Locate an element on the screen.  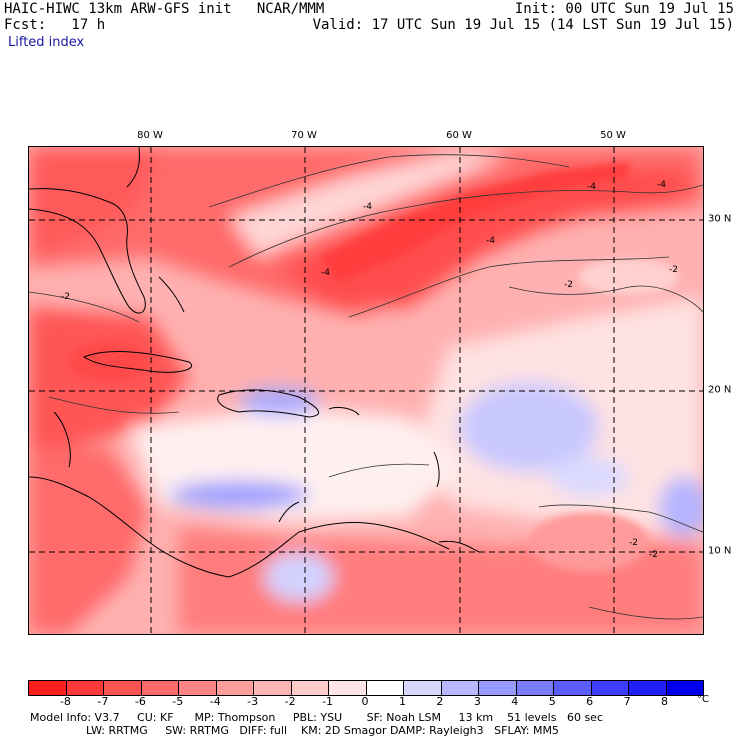
colorbar-tick-label: -4 is located at coordinates (215, 701).